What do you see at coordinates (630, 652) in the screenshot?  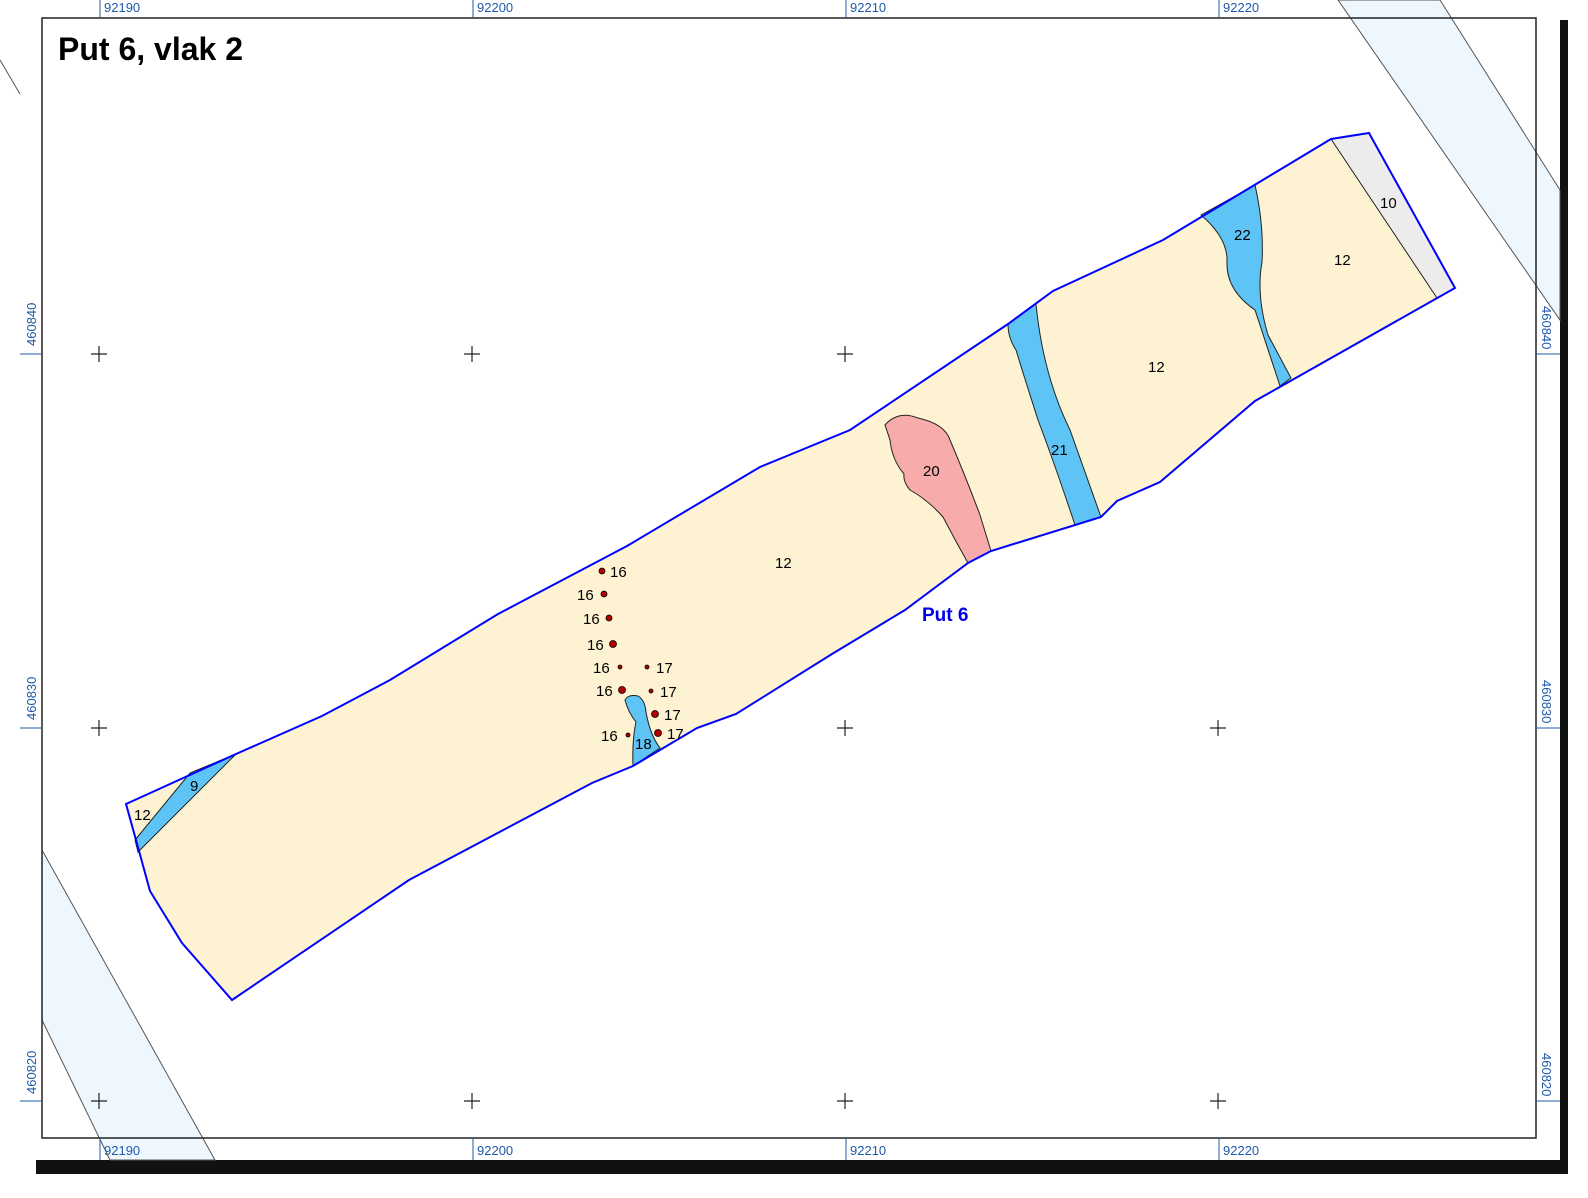 I see `postholes` at bounding box center [630, 652].